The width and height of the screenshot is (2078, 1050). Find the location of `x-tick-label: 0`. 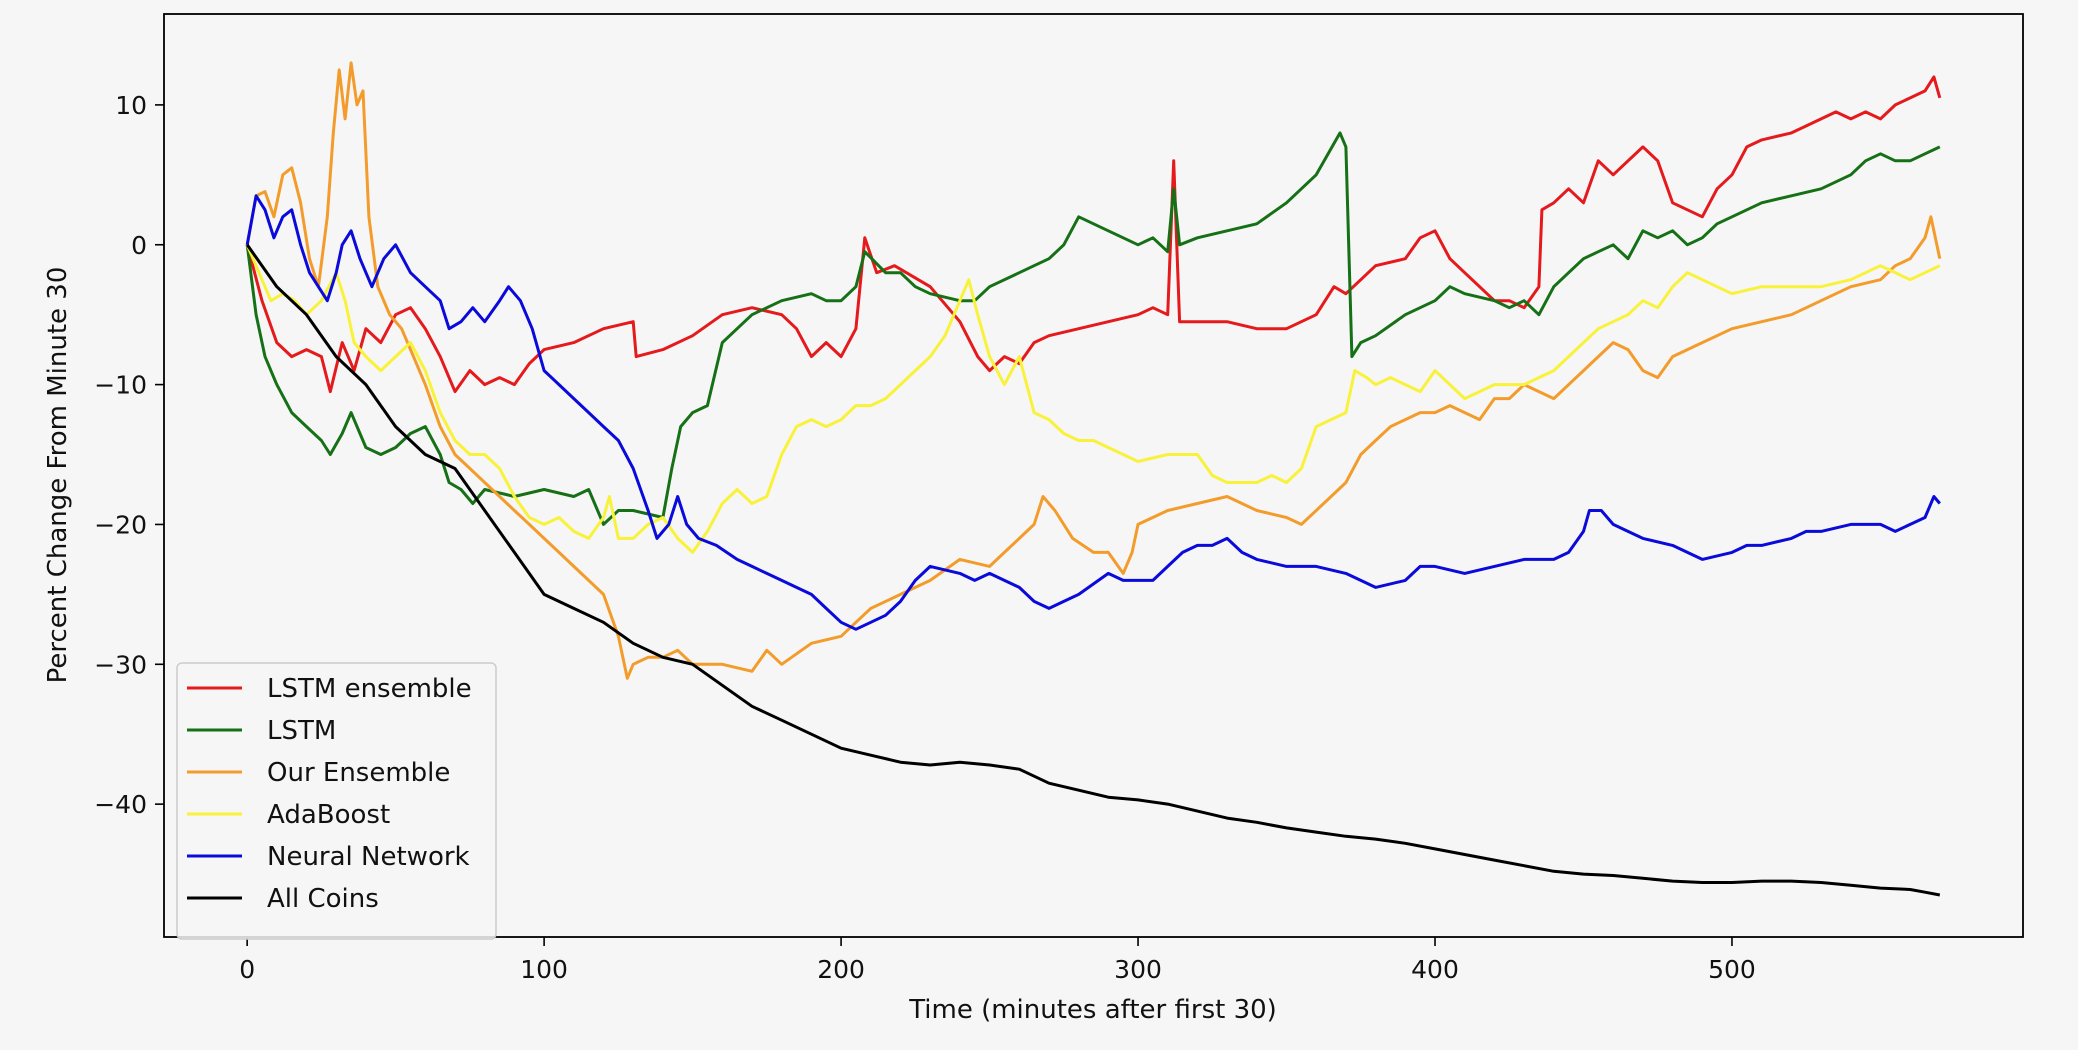

x-tick-label: 0 is located at coordinates (247, 969).